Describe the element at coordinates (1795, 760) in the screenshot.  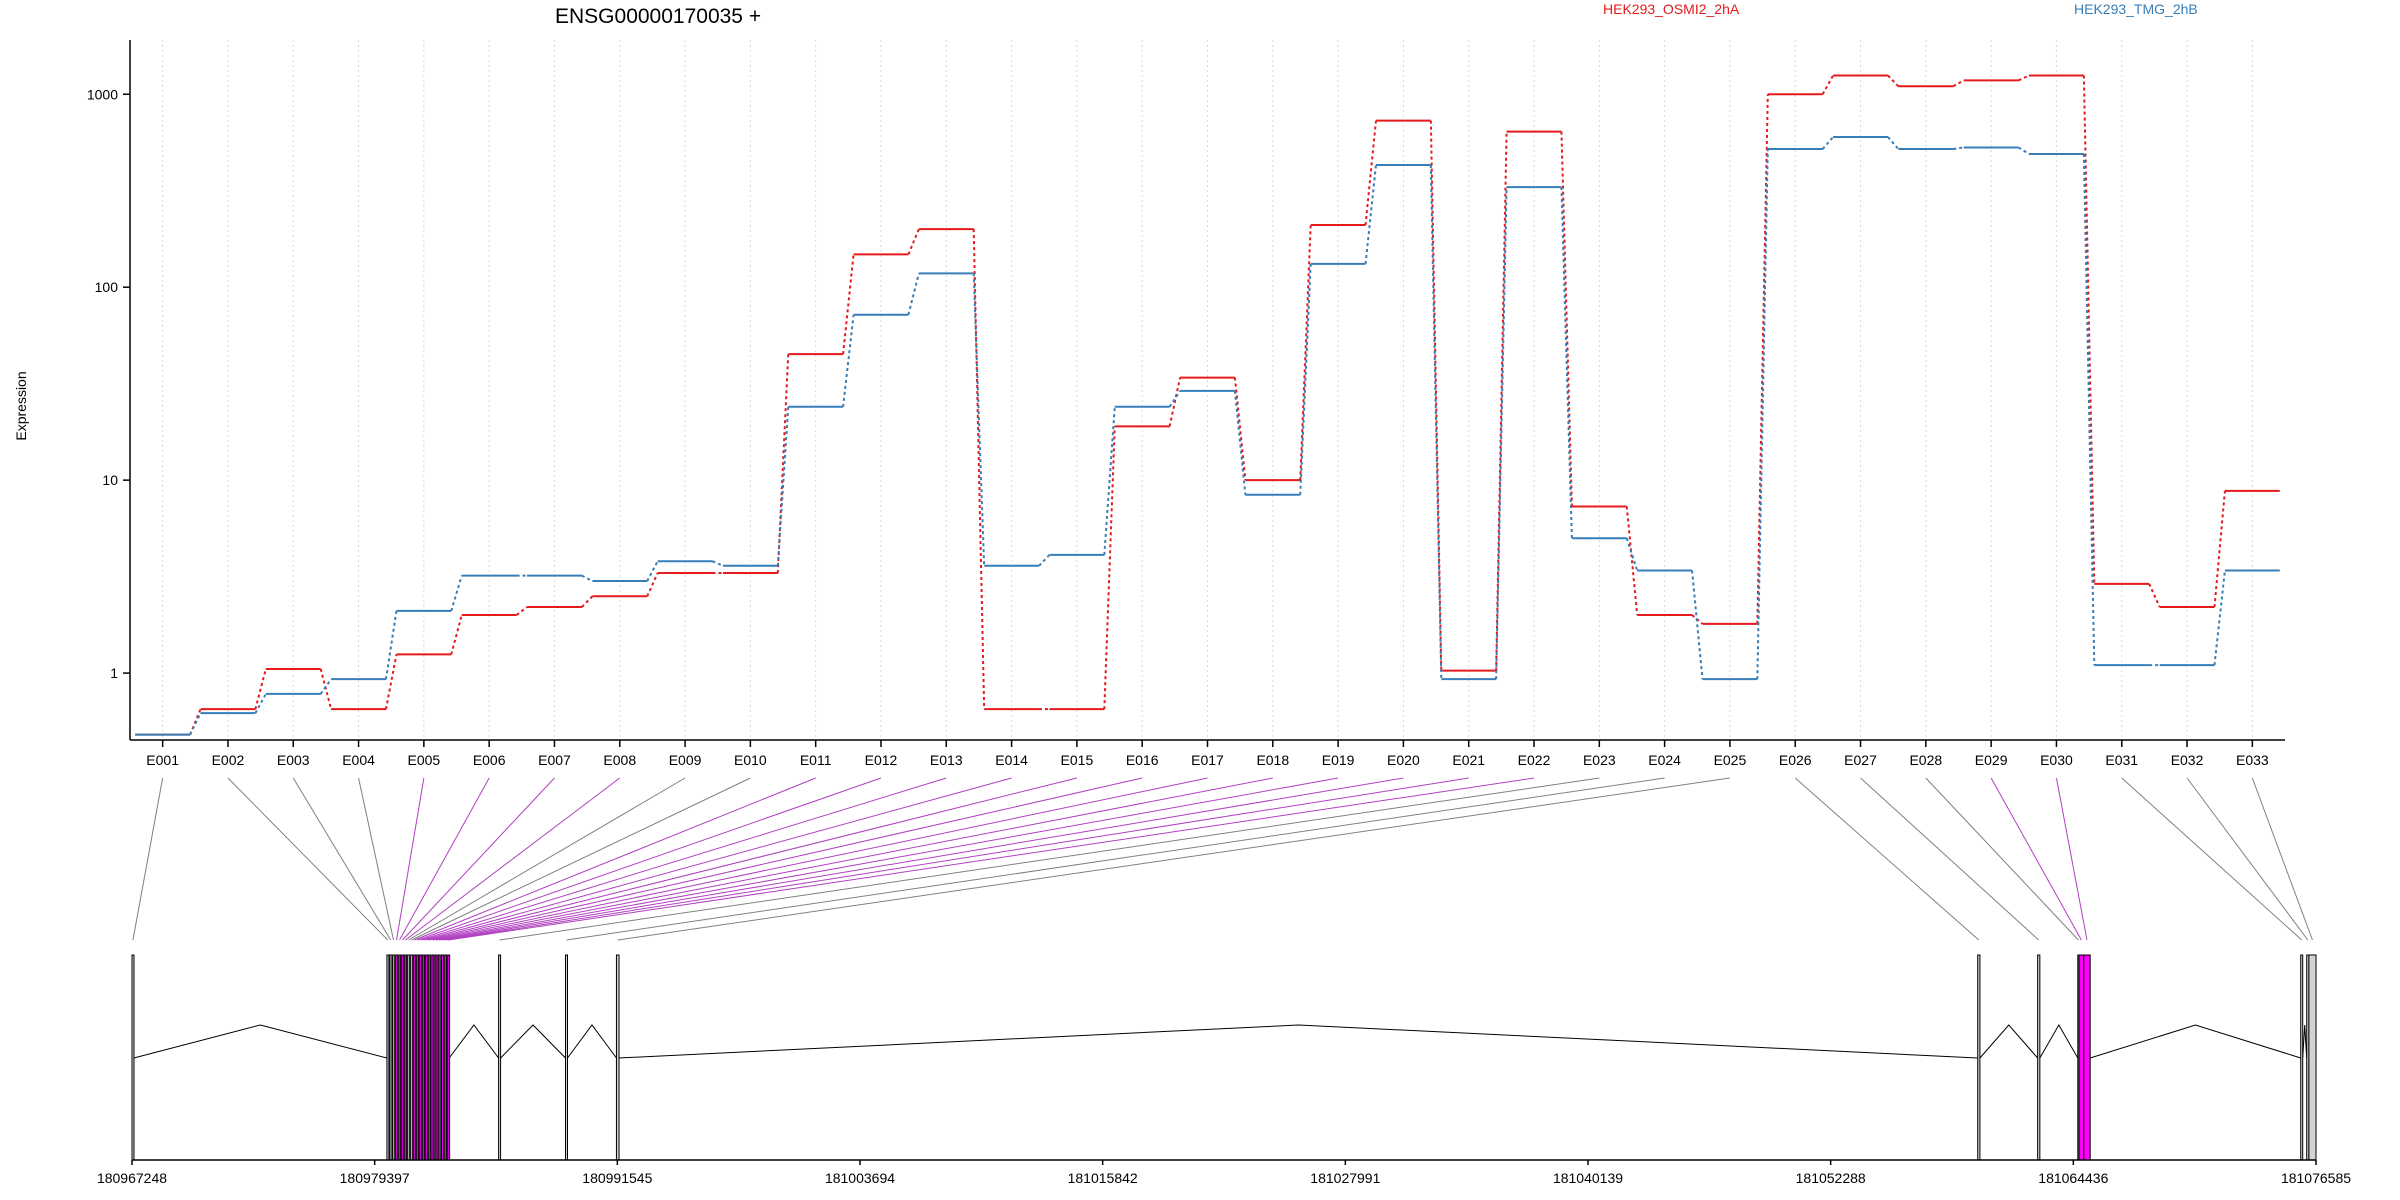
I see `x-tick-label: E026` at that location.